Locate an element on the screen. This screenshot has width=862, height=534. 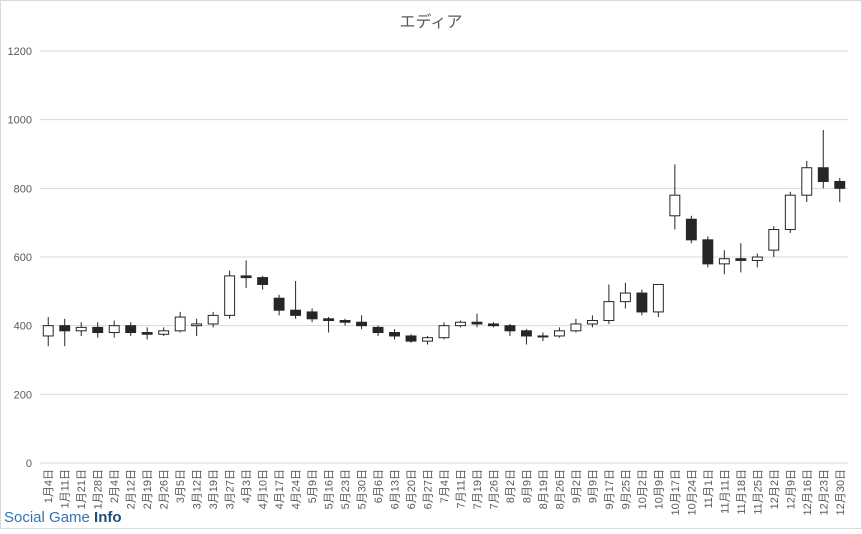
x-tick-label: 6月13日 is located at coordinates (396, 489).